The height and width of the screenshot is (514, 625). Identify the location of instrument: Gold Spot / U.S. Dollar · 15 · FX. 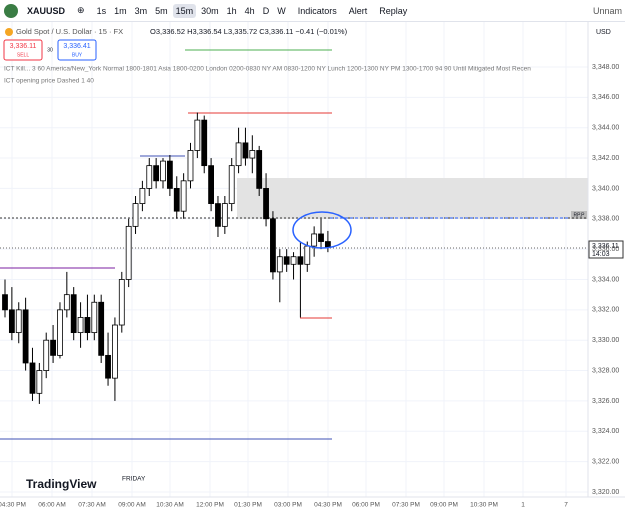
(69, 31).